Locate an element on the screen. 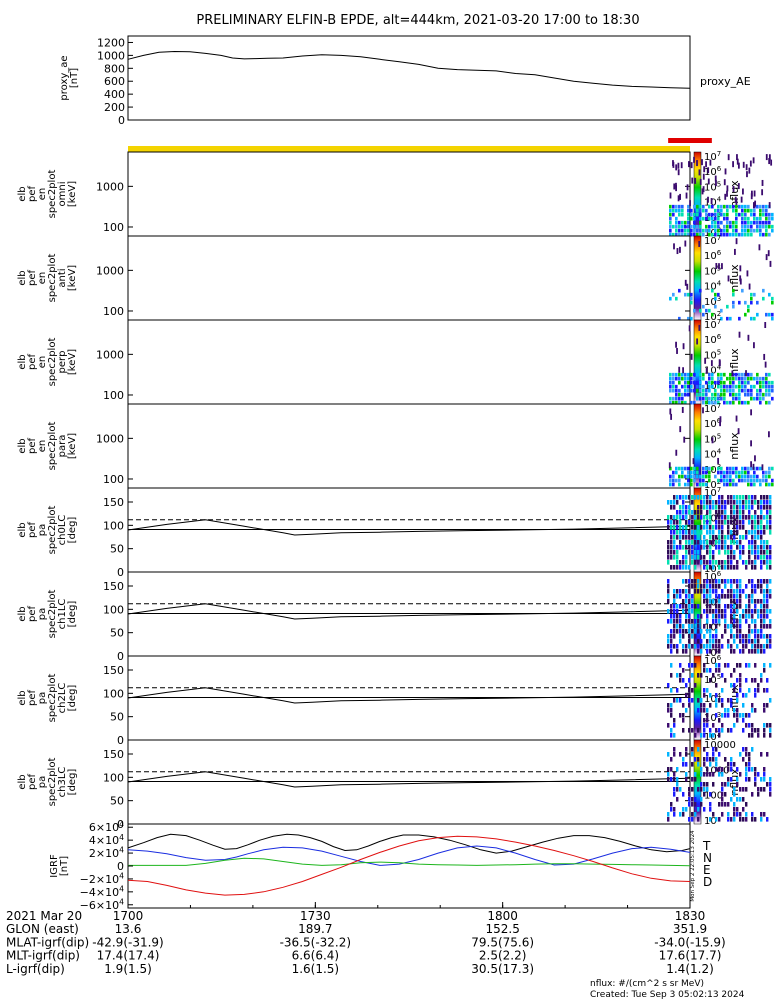 The height and width of the screenshot is (1000, 775). collection-window-bar is located at coordinates (690, 140).